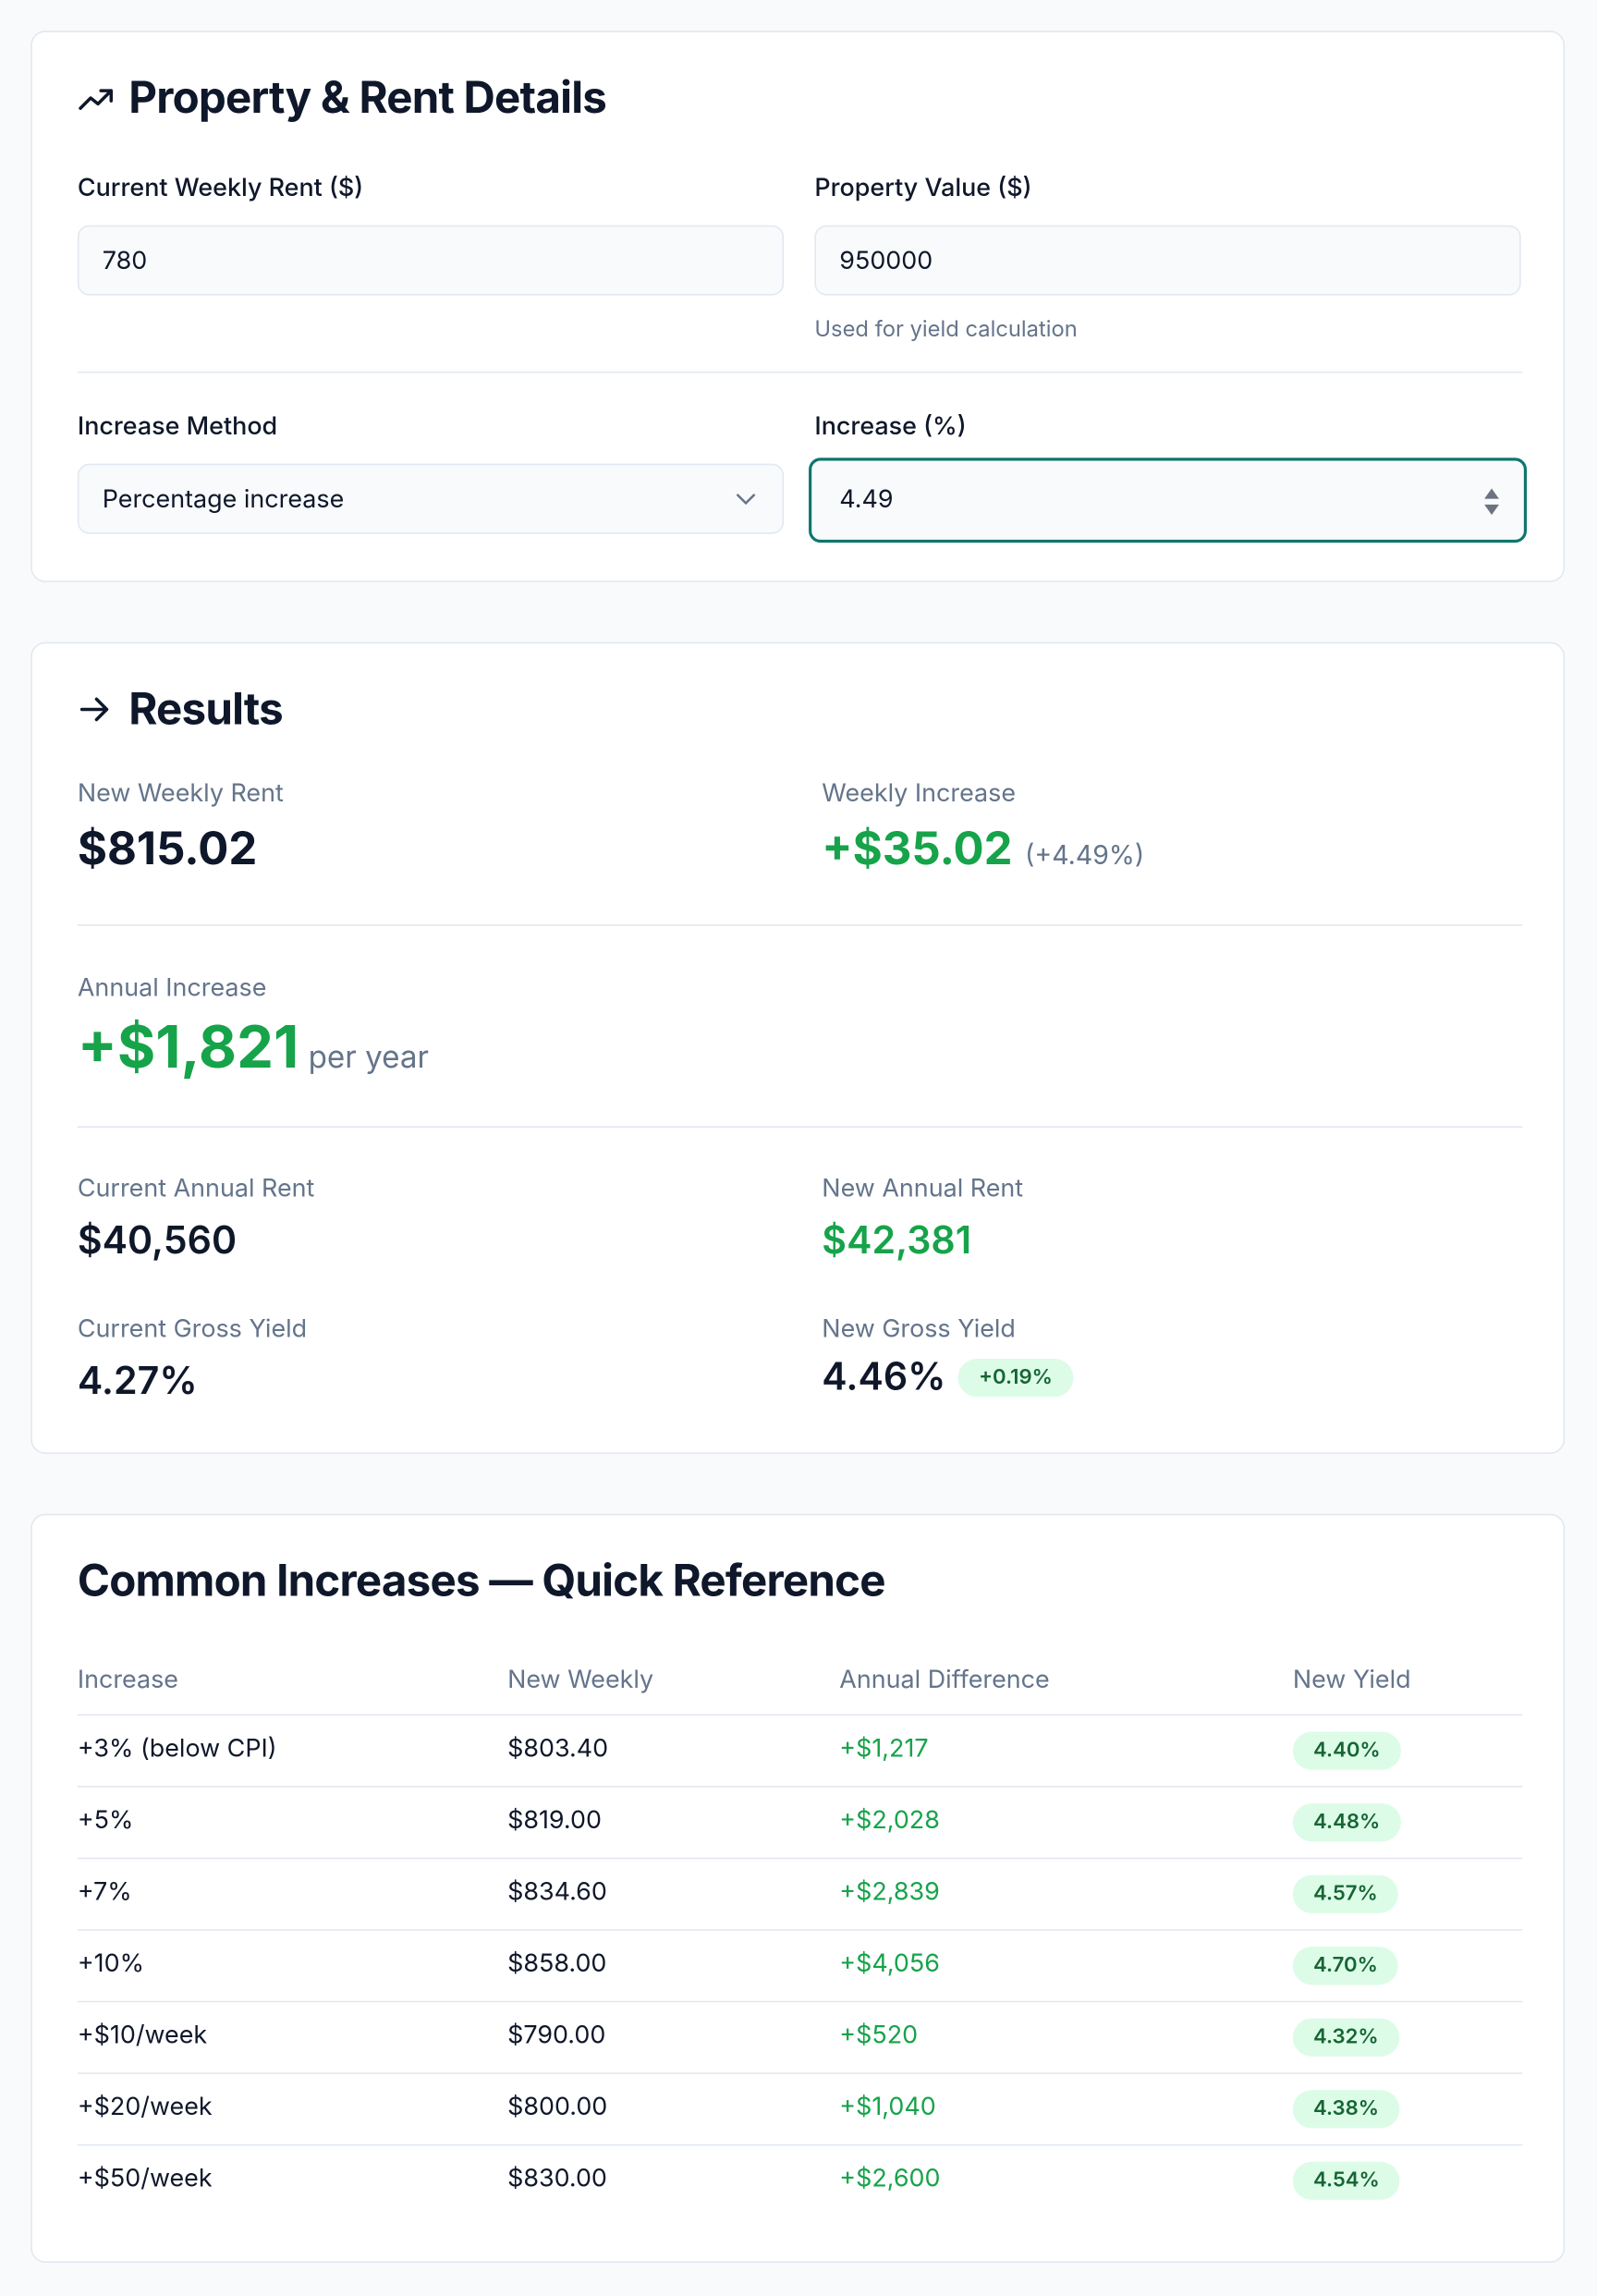 The height and width of the screenshot is (2296, 1597). Describe the element at coordinates (1346, 2180) in the screenshot. I see `yield-badge: 4.54%` at that location.